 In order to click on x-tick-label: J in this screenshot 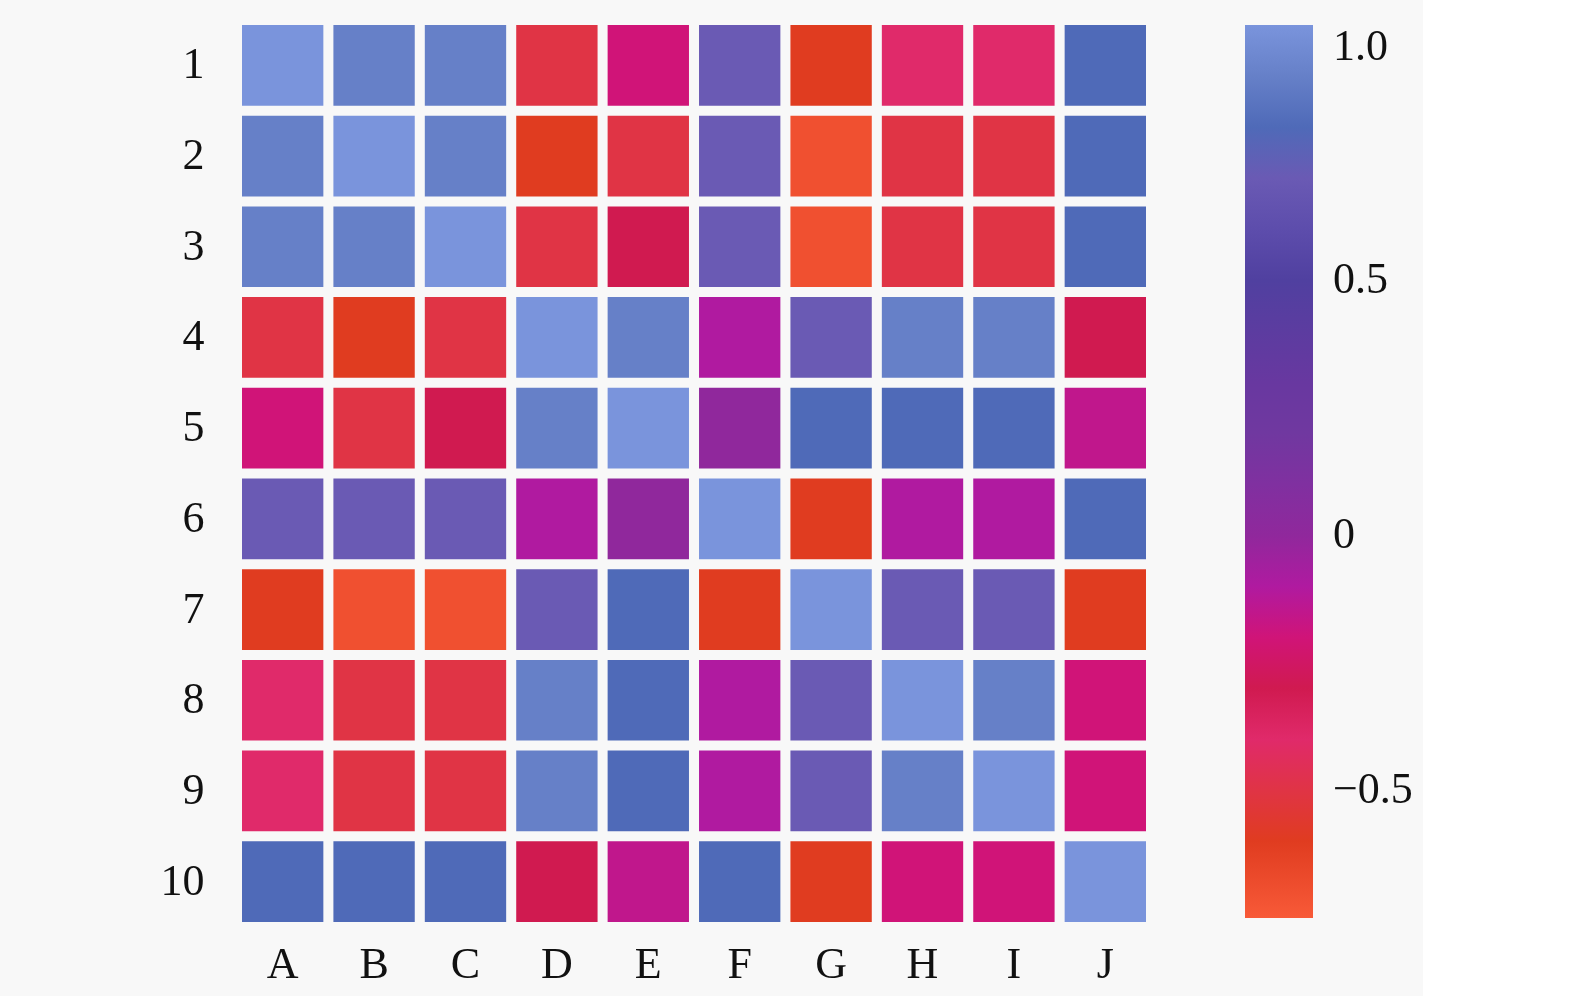, I will do `click(1105, 963)`.